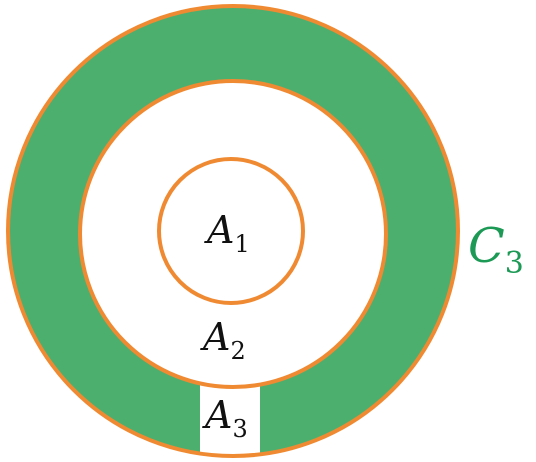 This screenshot has width=536, height=462. I want to click on label-a3: A3, so click(225, 418).